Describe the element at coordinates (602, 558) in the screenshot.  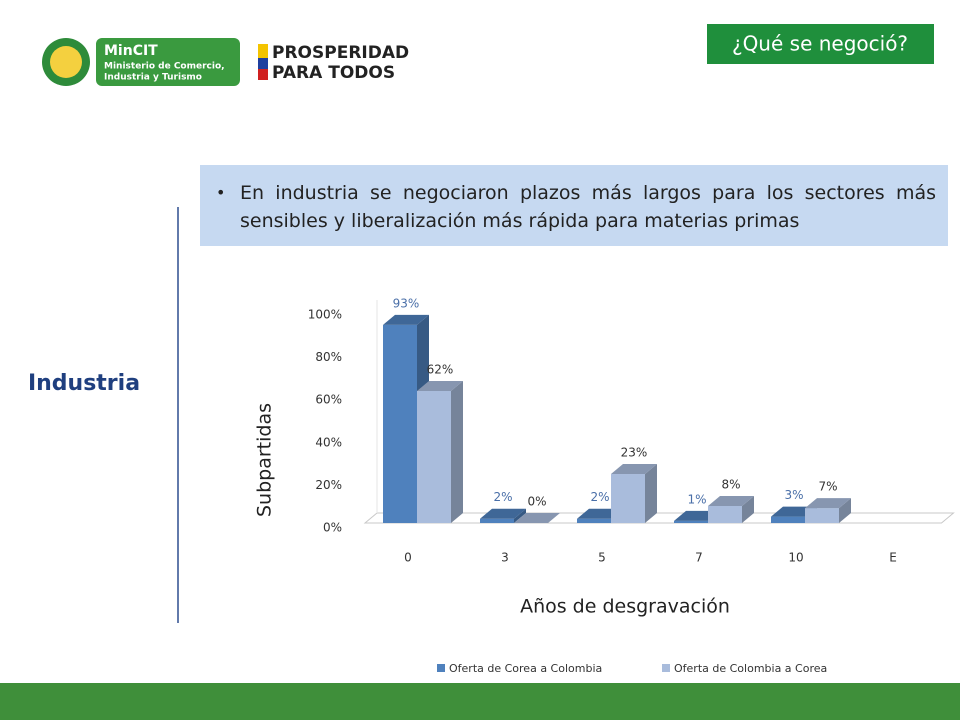
I see `x-tick-label: 5` at that location.